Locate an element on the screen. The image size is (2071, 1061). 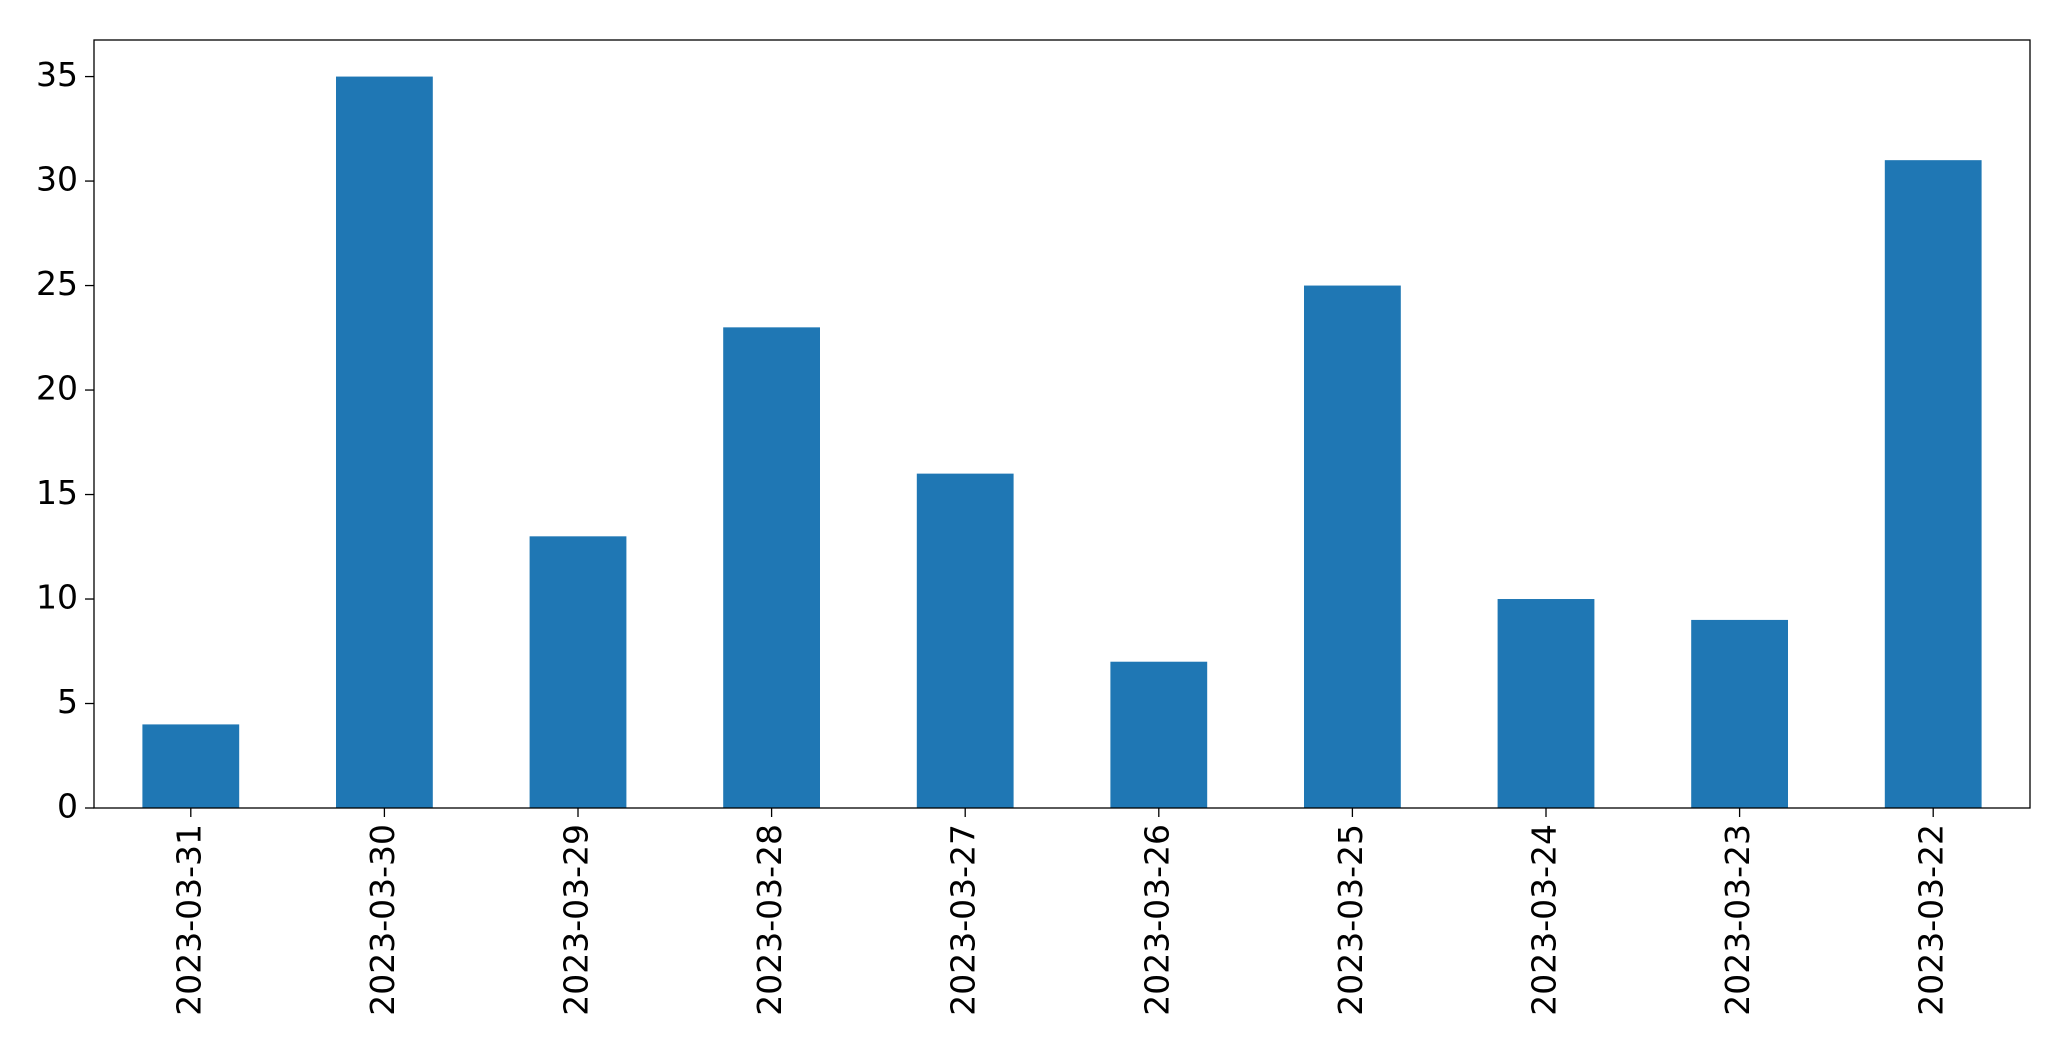
y-tick-label: 15 is located at coordinates (57, 492).